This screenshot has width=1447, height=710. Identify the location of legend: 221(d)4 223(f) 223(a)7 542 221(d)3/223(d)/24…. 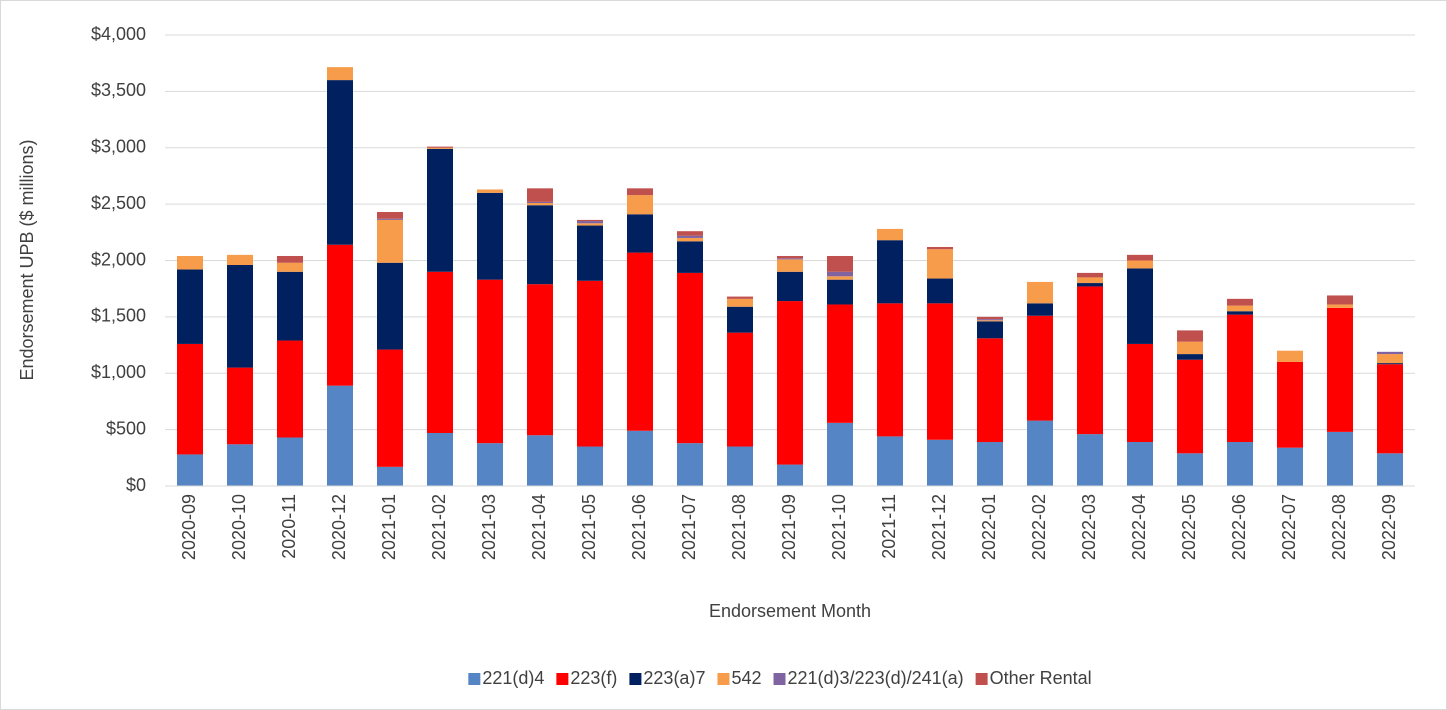
(780, 678).